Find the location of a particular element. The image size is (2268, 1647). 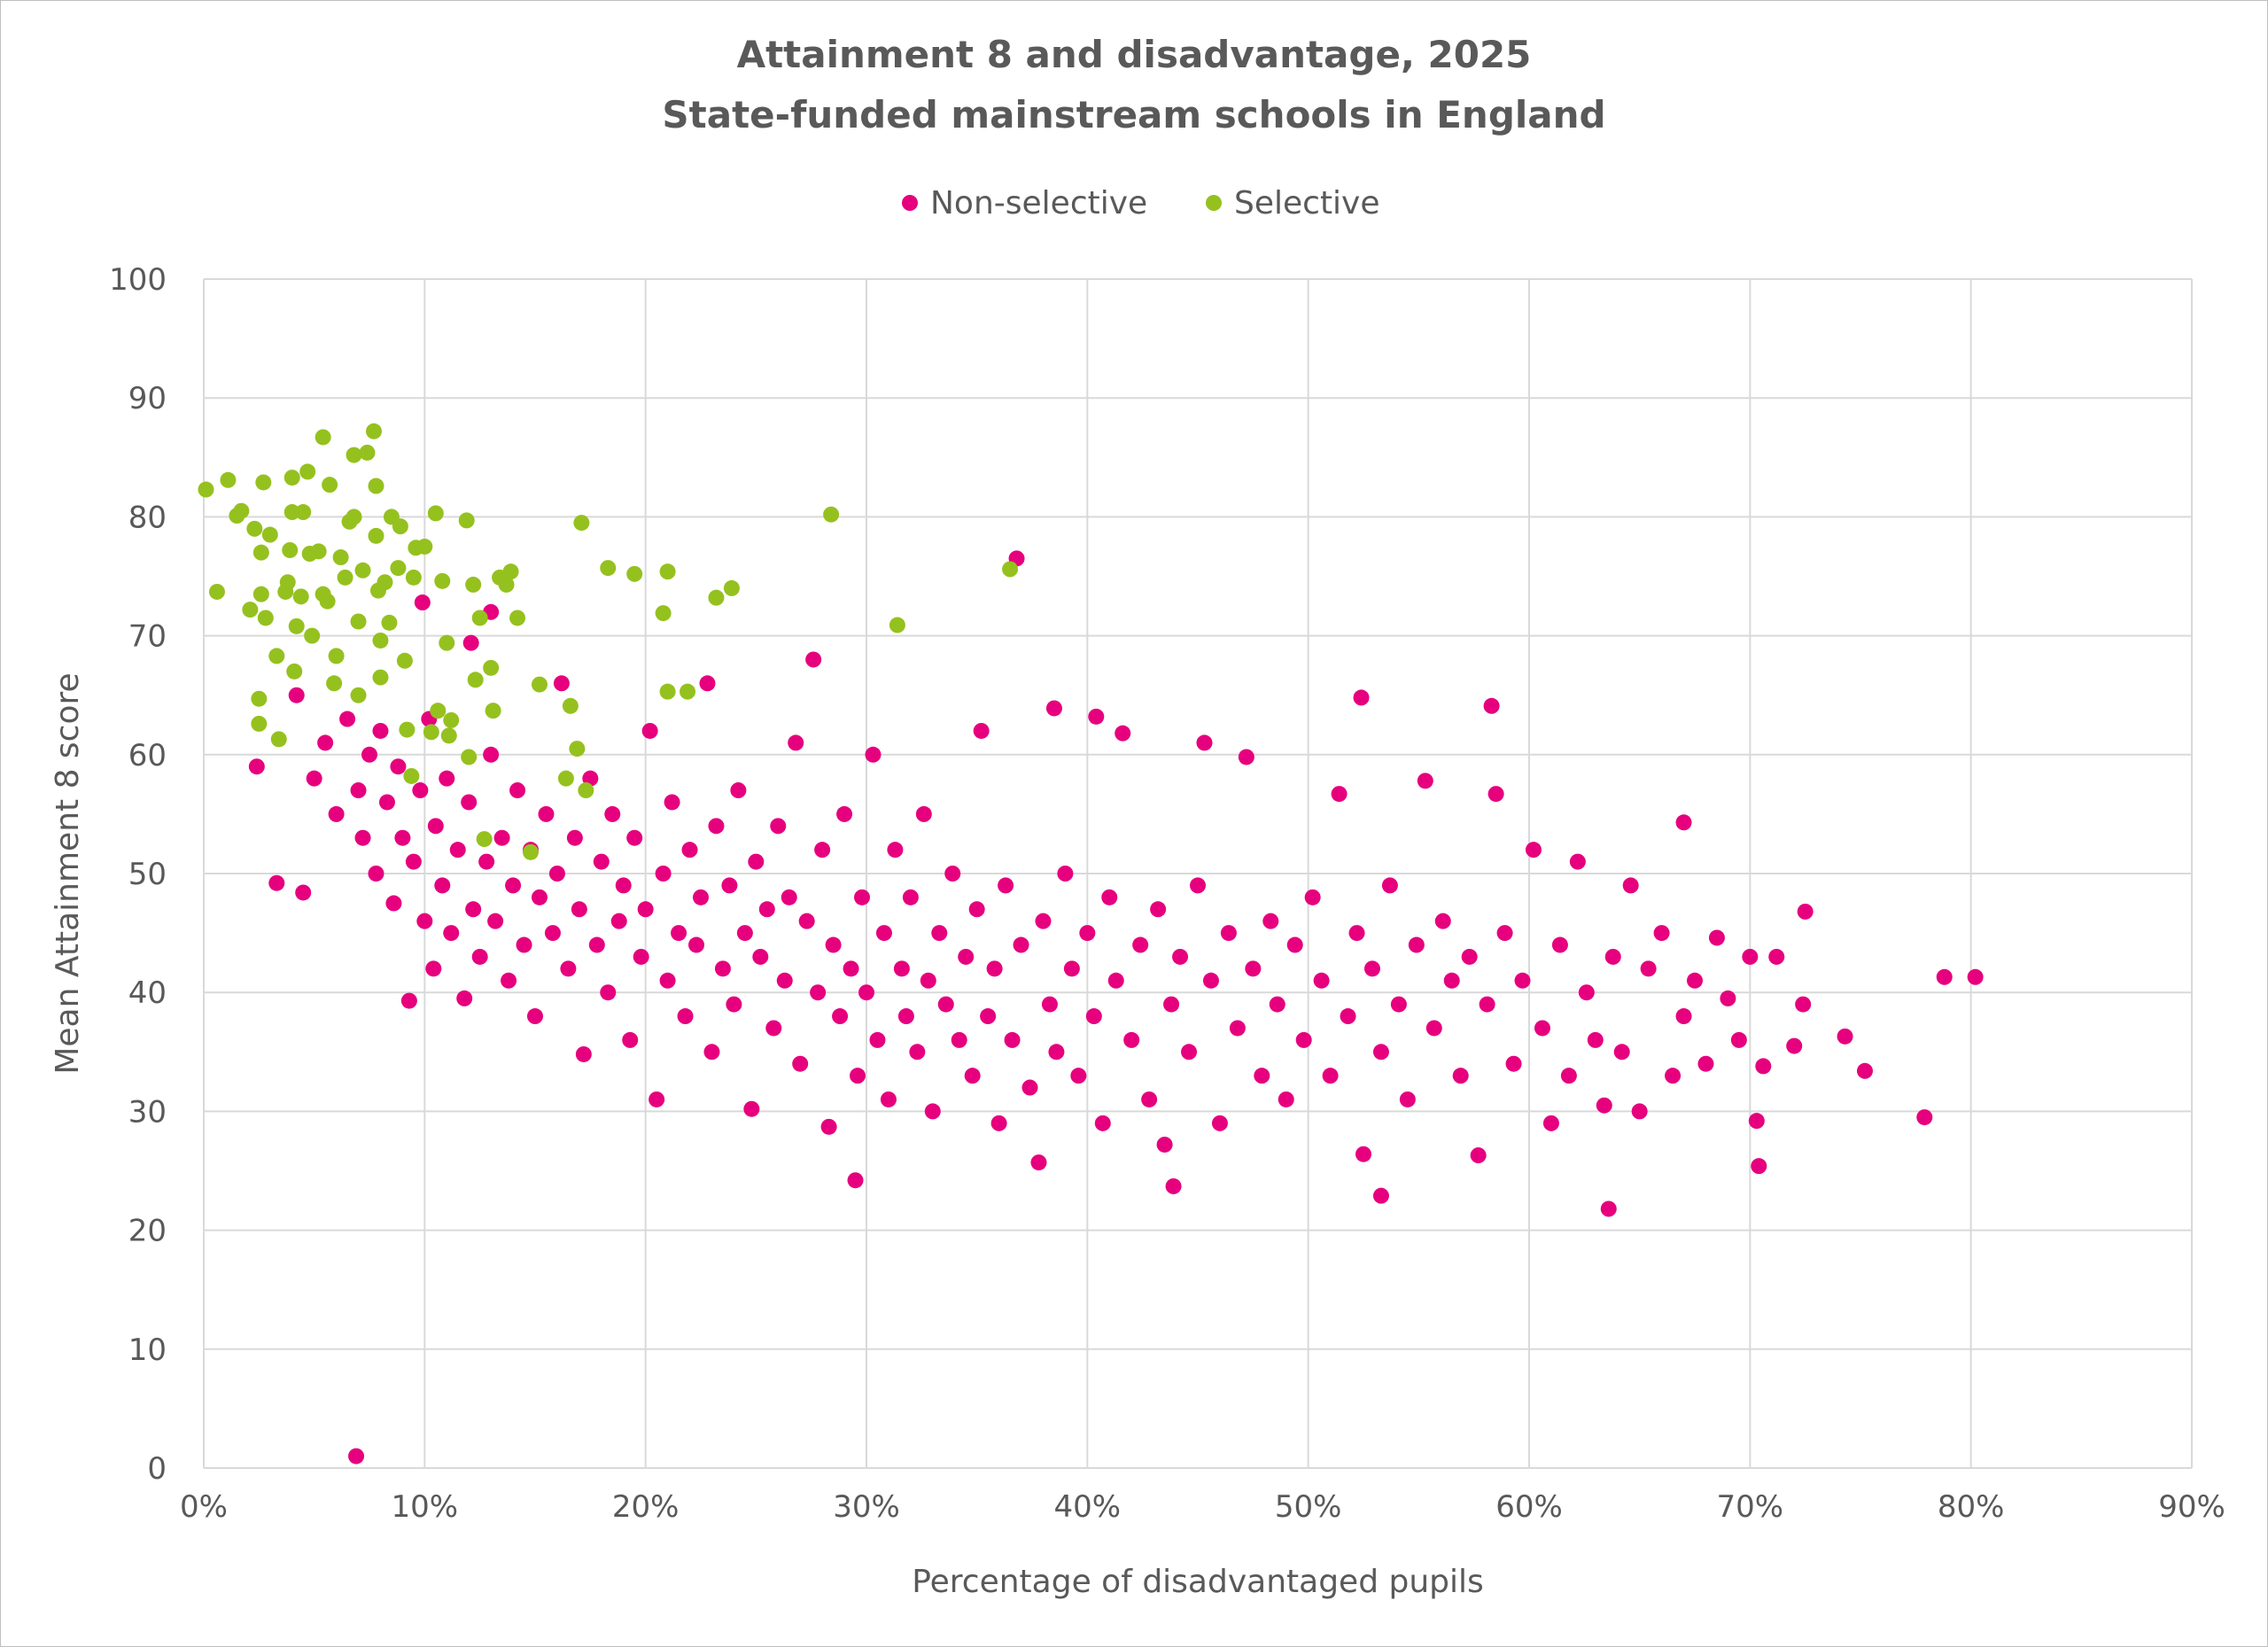

x-tick-label: 50% is located at coordinates (1308, 1507).